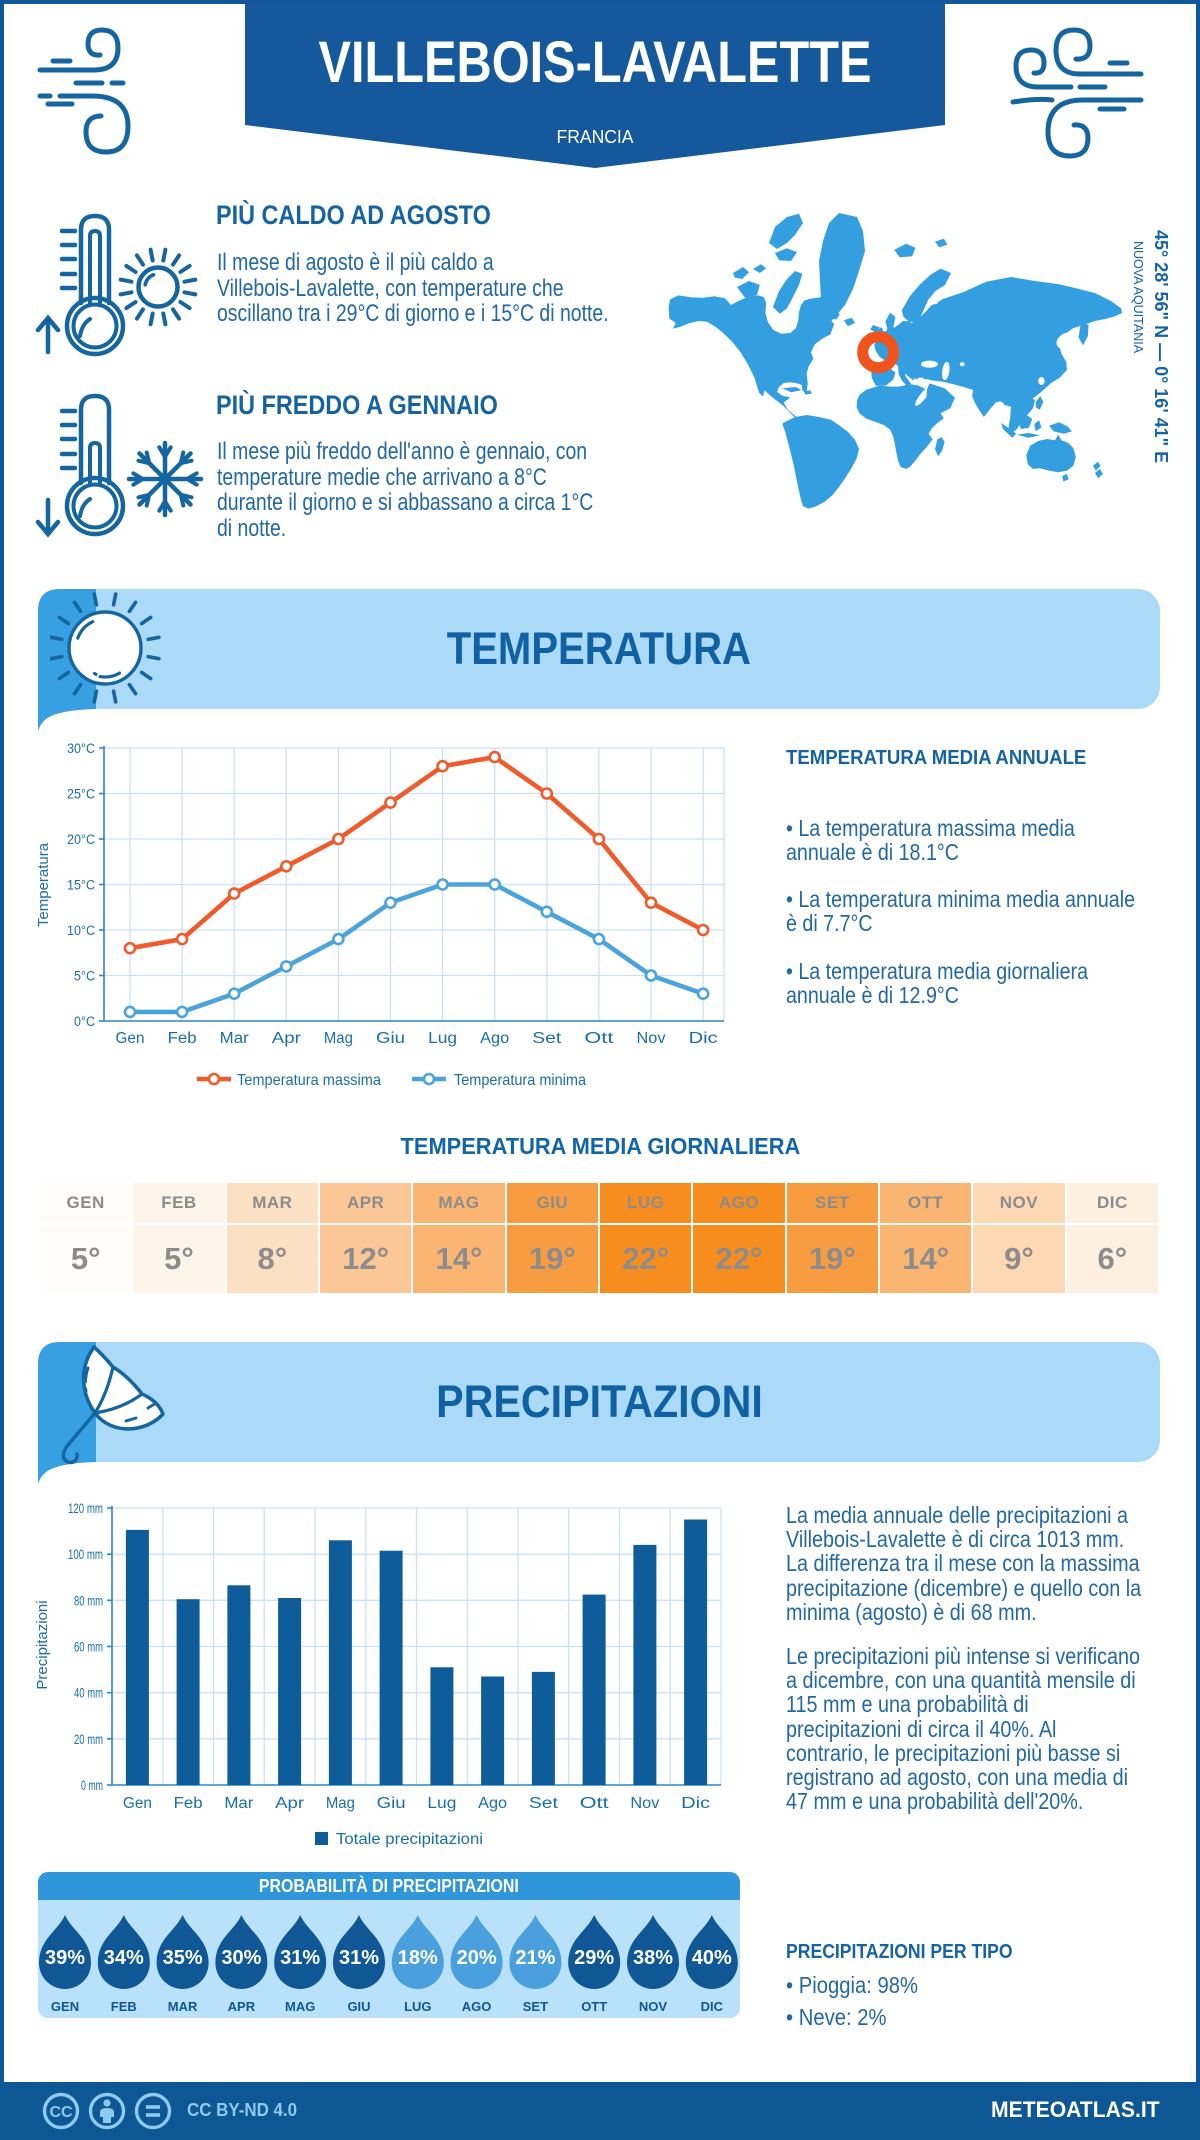 The height and width of the screenshot is (2140, 1200). I want to click on svg-text: MAR, so click(183, 2006).